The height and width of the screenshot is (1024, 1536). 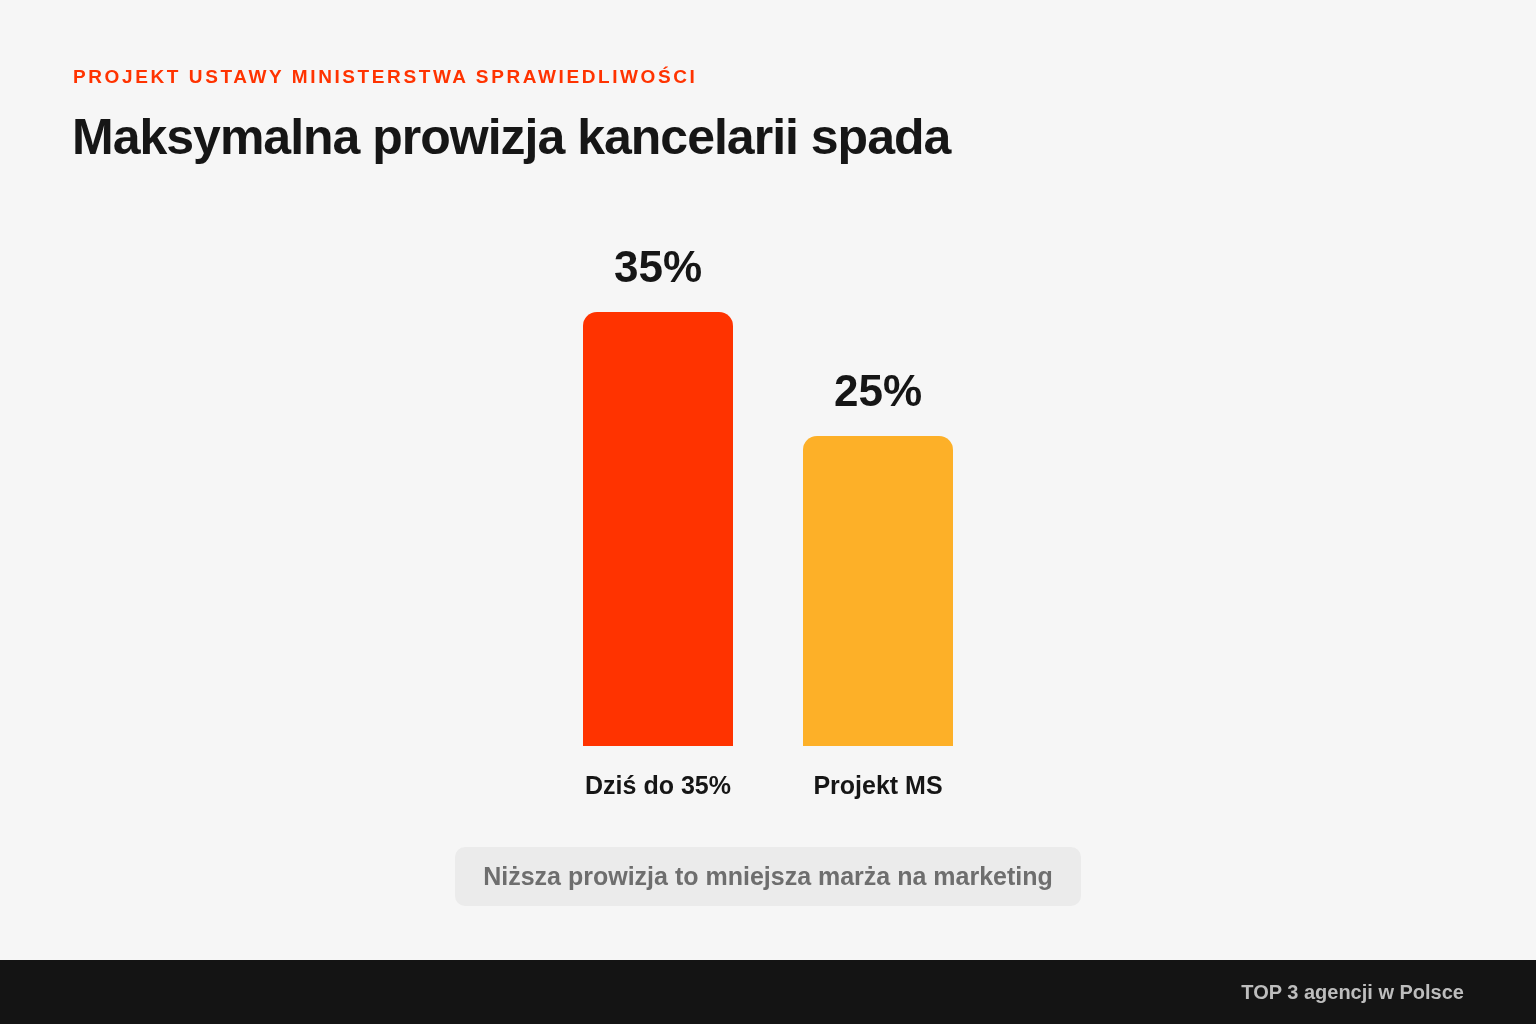 I want to click on data-label: 25%, so click(x=878, y=391).